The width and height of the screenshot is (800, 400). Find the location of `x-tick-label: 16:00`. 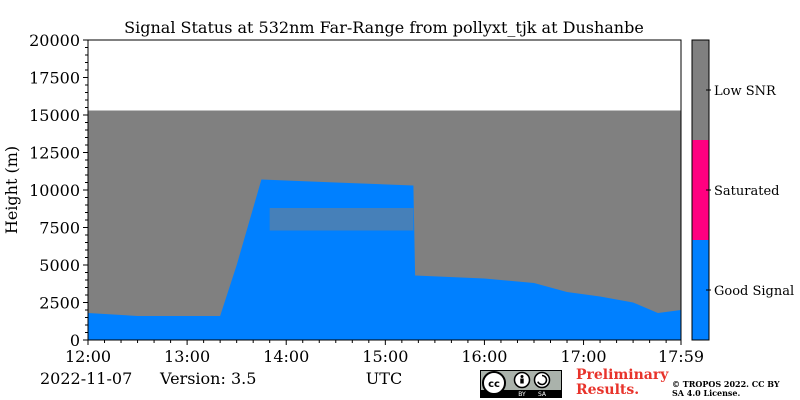

x-tick-label: 16:00 is located at coordinates (484, 356).